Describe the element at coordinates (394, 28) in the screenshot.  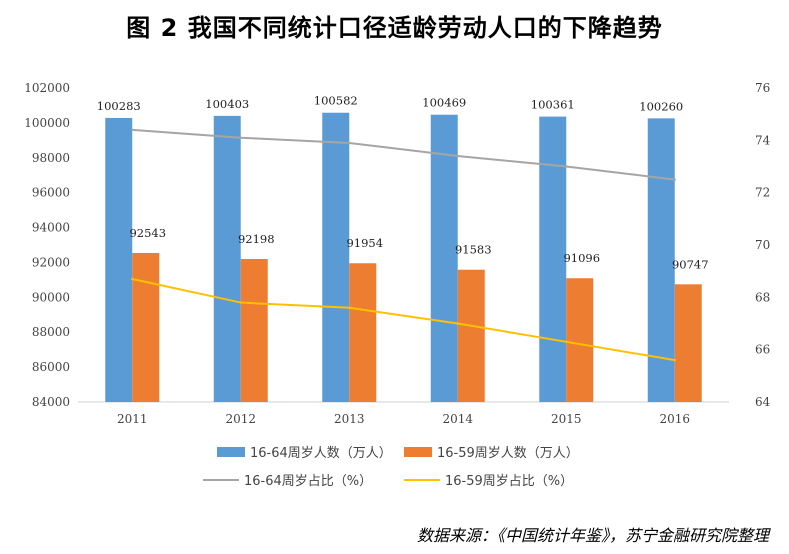
I see `chart-title: 图 2 我国不同统计口径适龄劳动人口的下降趋势` at that location.